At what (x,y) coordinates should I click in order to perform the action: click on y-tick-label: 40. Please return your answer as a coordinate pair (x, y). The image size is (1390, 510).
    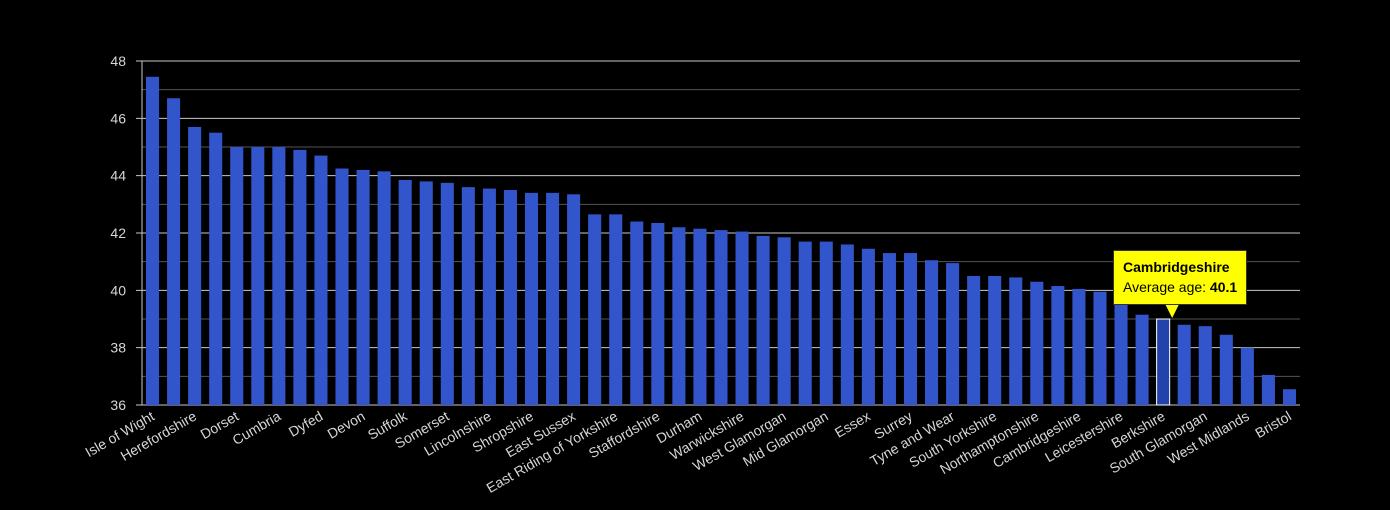
    Looking at the image, I should click on (118, 290).